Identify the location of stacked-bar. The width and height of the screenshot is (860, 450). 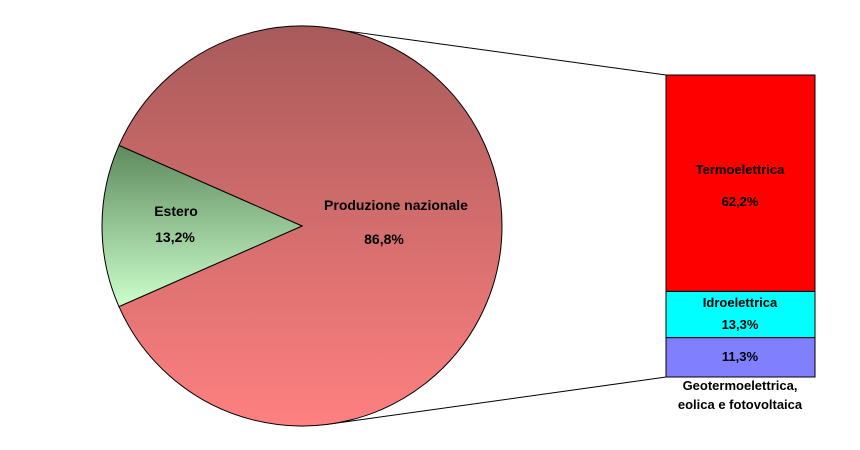
(740, 226).